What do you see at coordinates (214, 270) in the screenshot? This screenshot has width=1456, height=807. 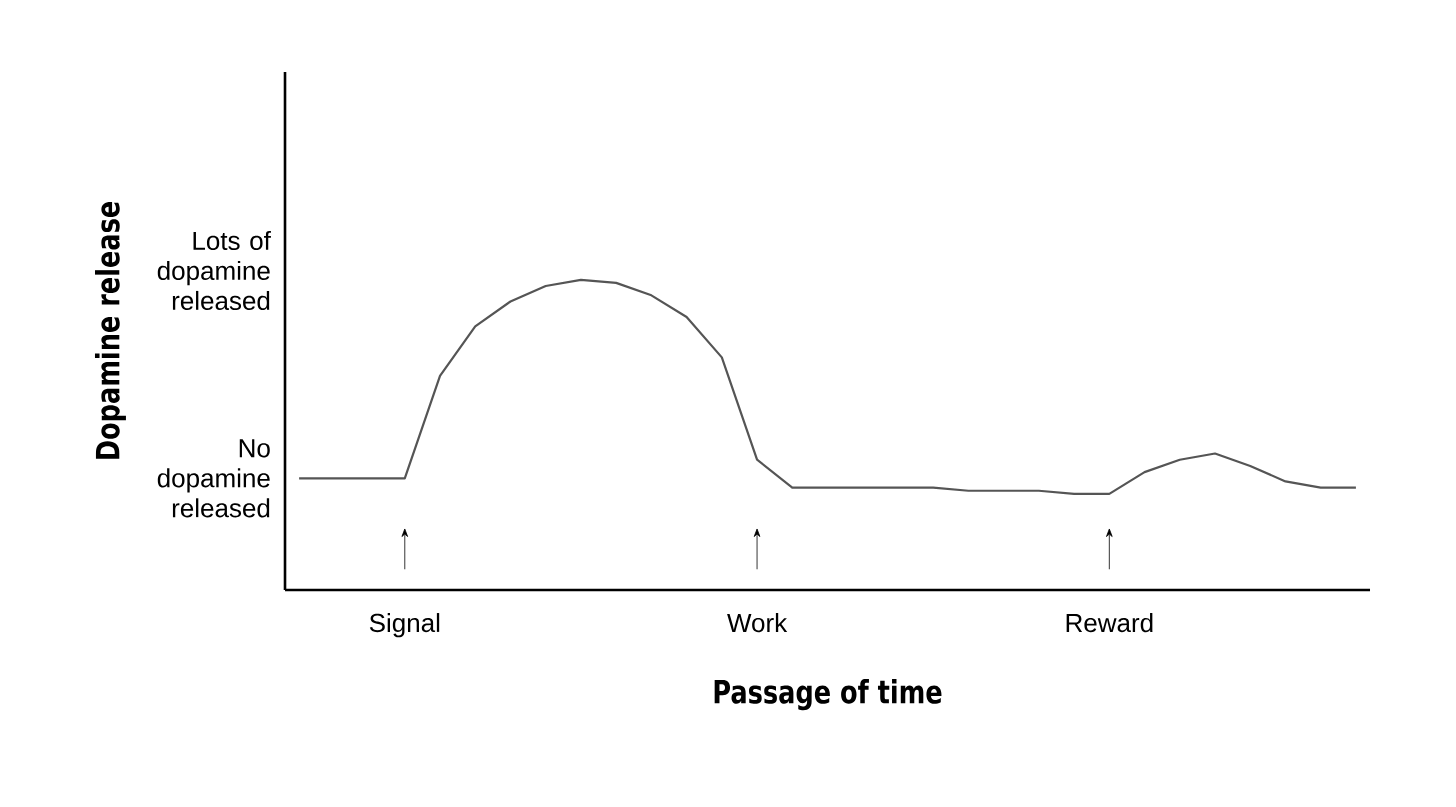 I see `text: Lots of dopamine released` at bounding box center [214, 270].